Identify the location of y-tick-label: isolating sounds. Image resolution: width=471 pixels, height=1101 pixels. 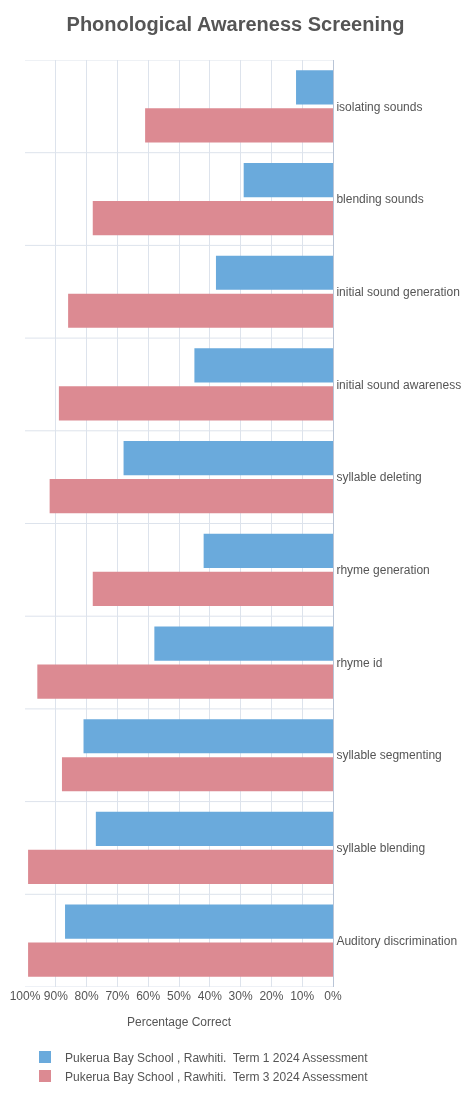
(379, 106).